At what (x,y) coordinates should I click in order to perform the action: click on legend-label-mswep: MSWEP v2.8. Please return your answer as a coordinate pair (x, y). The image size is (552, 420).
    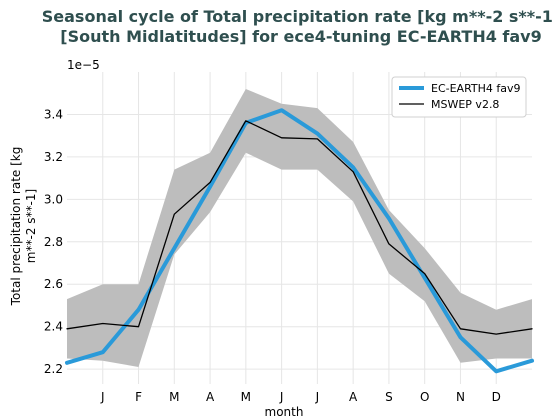
    Looking at the image, I should click on (465, 104).